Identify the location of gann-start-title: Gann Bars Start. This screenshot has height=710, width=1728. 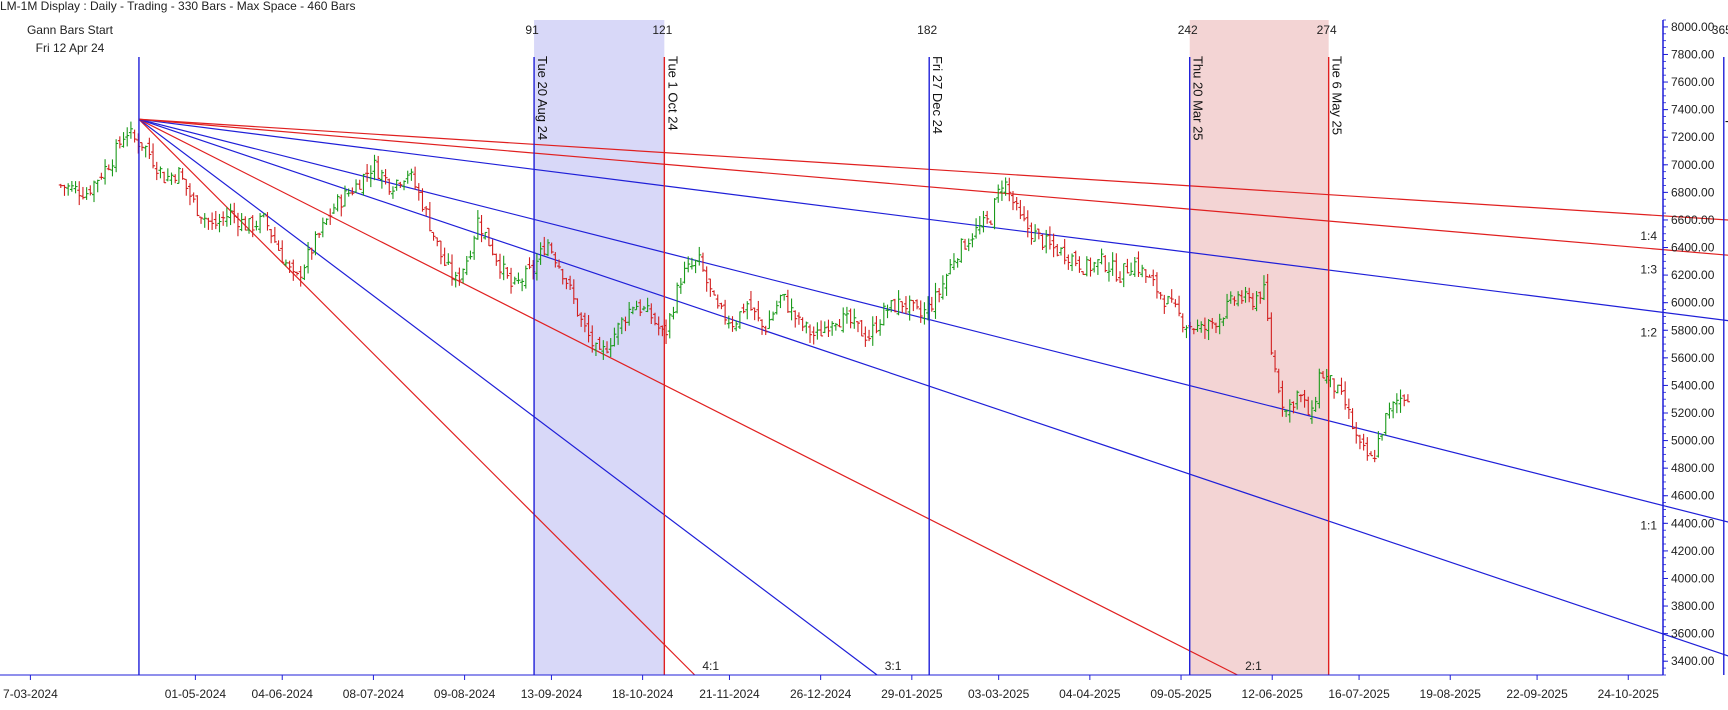
(70, 30).